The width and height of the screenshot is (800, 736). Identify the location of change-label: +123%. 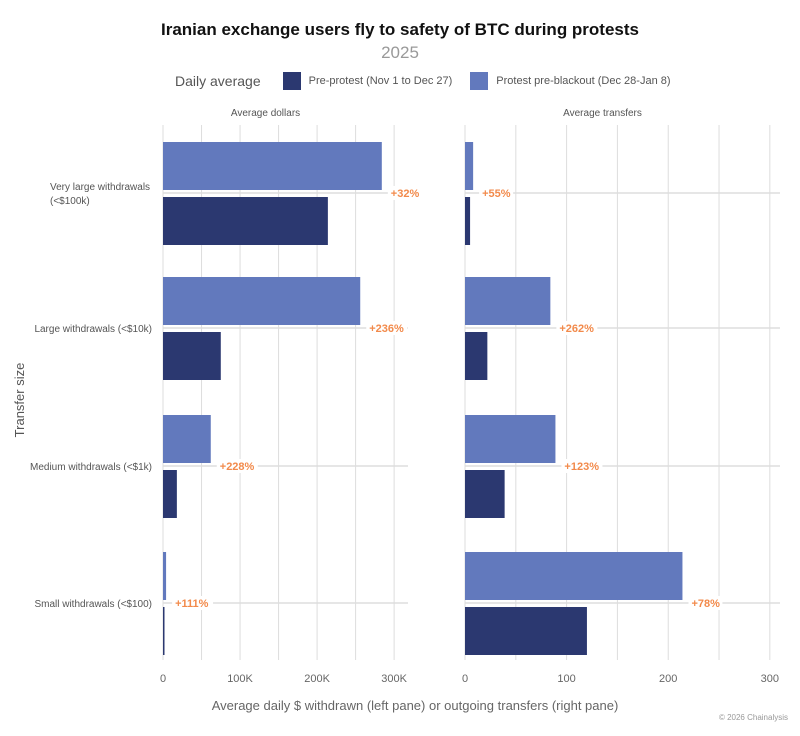
(581, 467).